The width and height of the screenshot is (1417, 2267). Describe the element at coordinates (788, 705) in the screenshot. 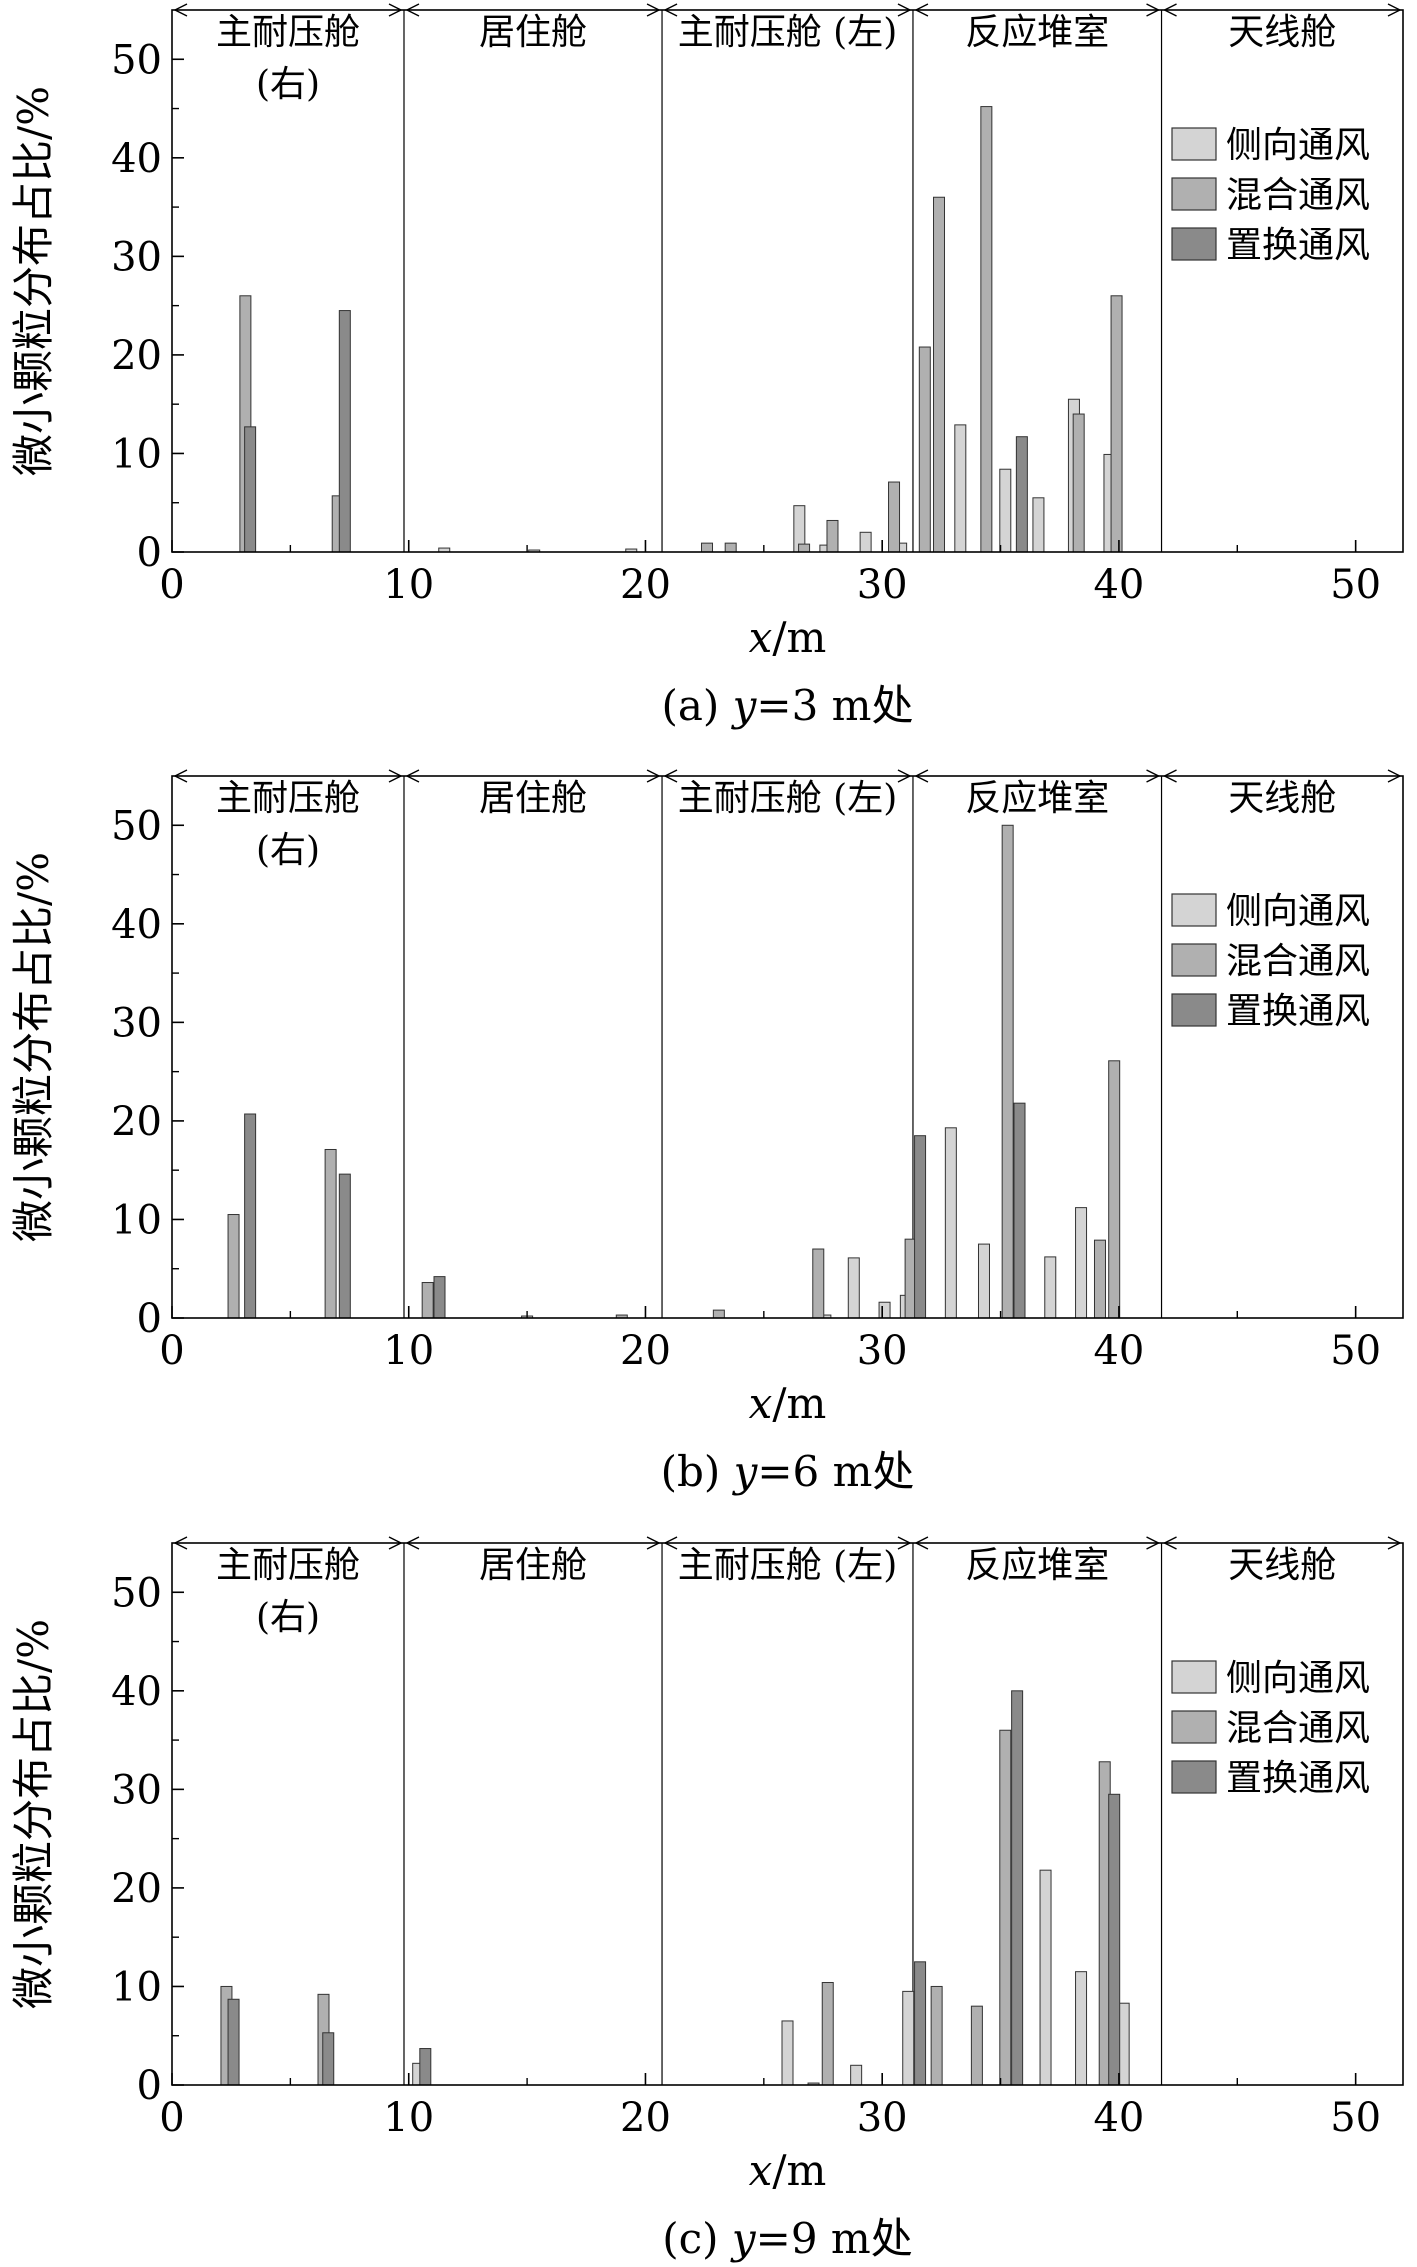

I see `panel-caption: (a) y=3 m处` at that location.